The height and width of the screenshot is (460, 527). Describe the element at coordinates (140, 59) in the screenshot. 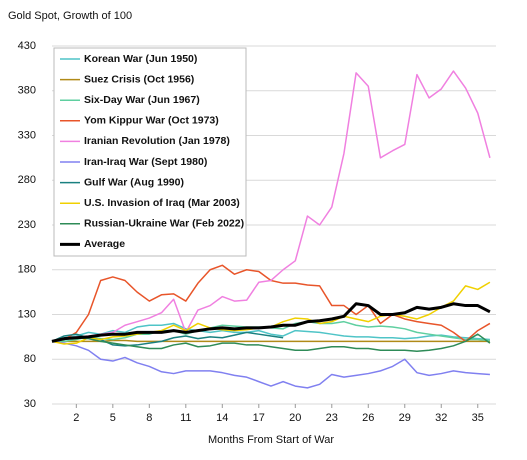

I see `legend-label: Korean War (Jun 1950)` at that location.